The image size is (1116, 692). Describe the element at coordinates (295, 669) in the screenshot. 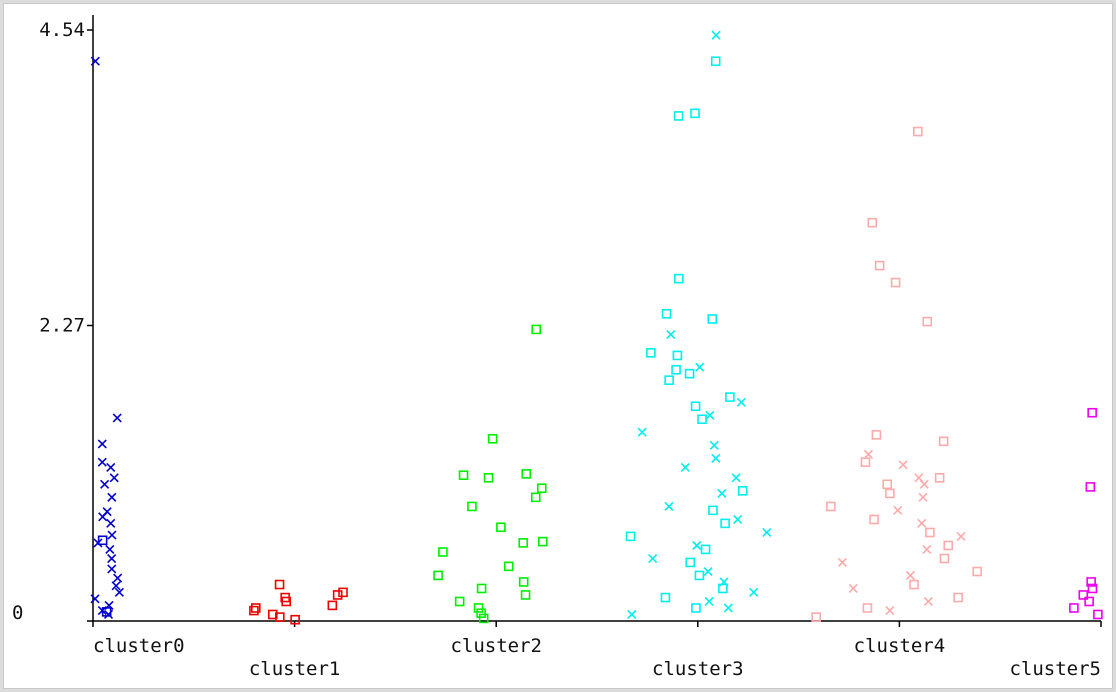

I see `x-category-label-cluster1: cluster1` at that location.